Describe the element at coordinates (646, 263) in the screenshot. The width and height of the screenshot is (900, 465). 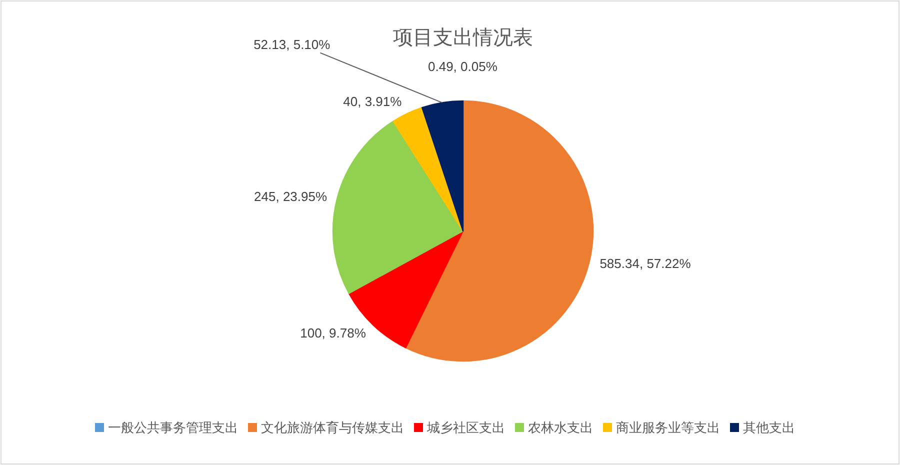
I see `data-label: 585.34, 57.22%` at that location.